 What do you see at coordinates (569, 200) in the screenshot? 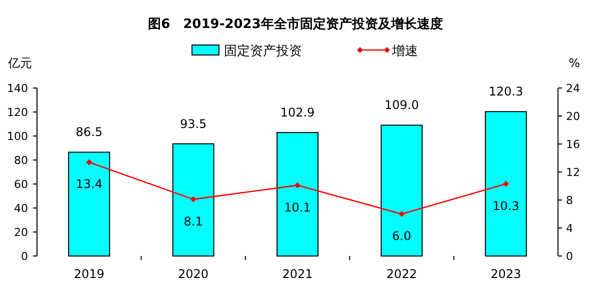
I see `y2-tick-label: 8` at bounding box center [569, 200].